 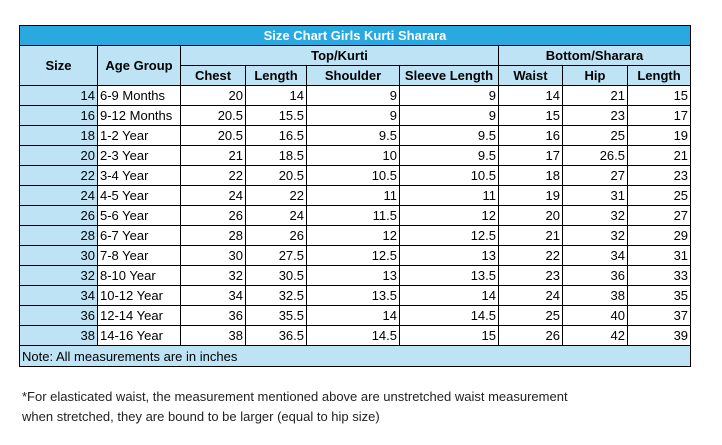 What do you see at coordinates (58, 195) in the screenshot?
I see `size-cell: 24` at bounding box center [58, 195].